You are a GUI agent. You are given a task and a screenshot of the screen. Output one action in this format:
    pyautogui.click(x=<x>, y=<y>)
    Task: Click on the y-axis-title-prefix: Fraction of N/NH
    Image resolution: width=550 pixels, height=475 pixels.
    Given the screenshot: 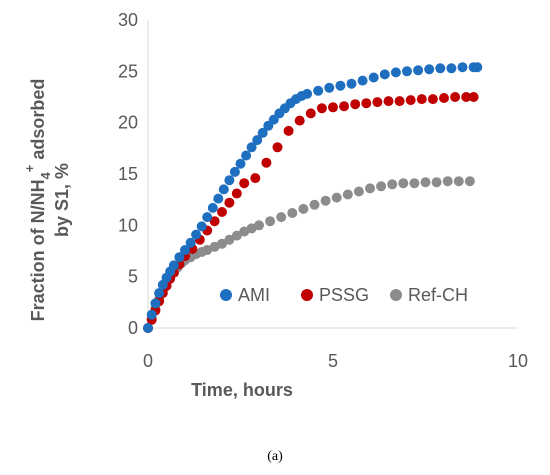 What is the action you would take?
    pyautogui.click(x=38, y=250)
    